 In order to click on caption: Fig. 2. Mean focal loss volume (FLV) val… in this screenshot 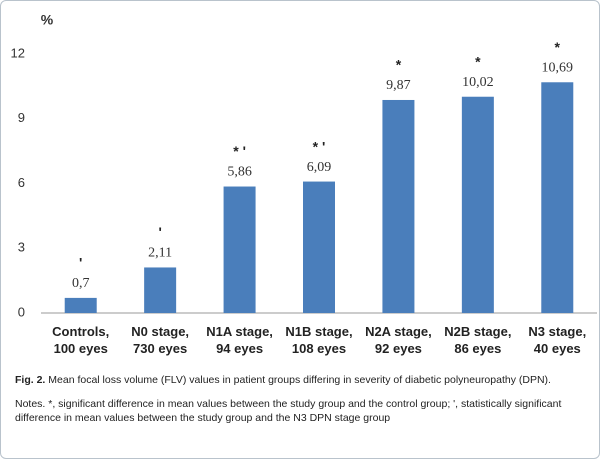, I will do `click(301, 404)`.